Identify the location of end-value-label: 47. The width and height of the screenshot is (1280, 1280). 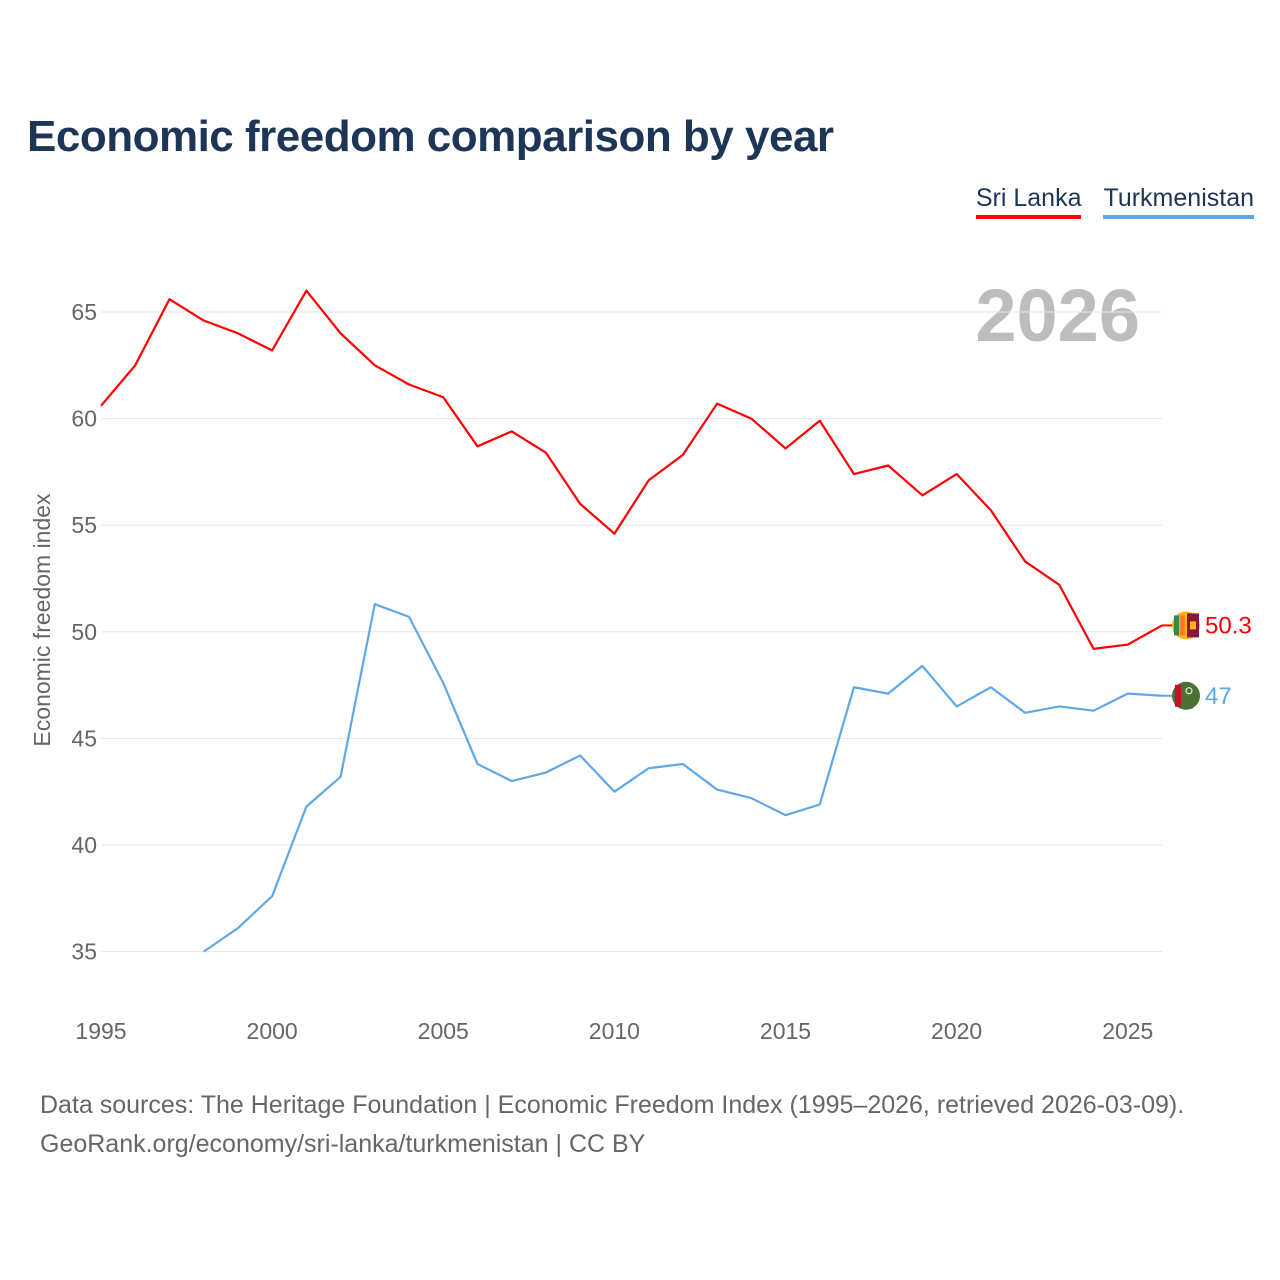
(1218, 696).